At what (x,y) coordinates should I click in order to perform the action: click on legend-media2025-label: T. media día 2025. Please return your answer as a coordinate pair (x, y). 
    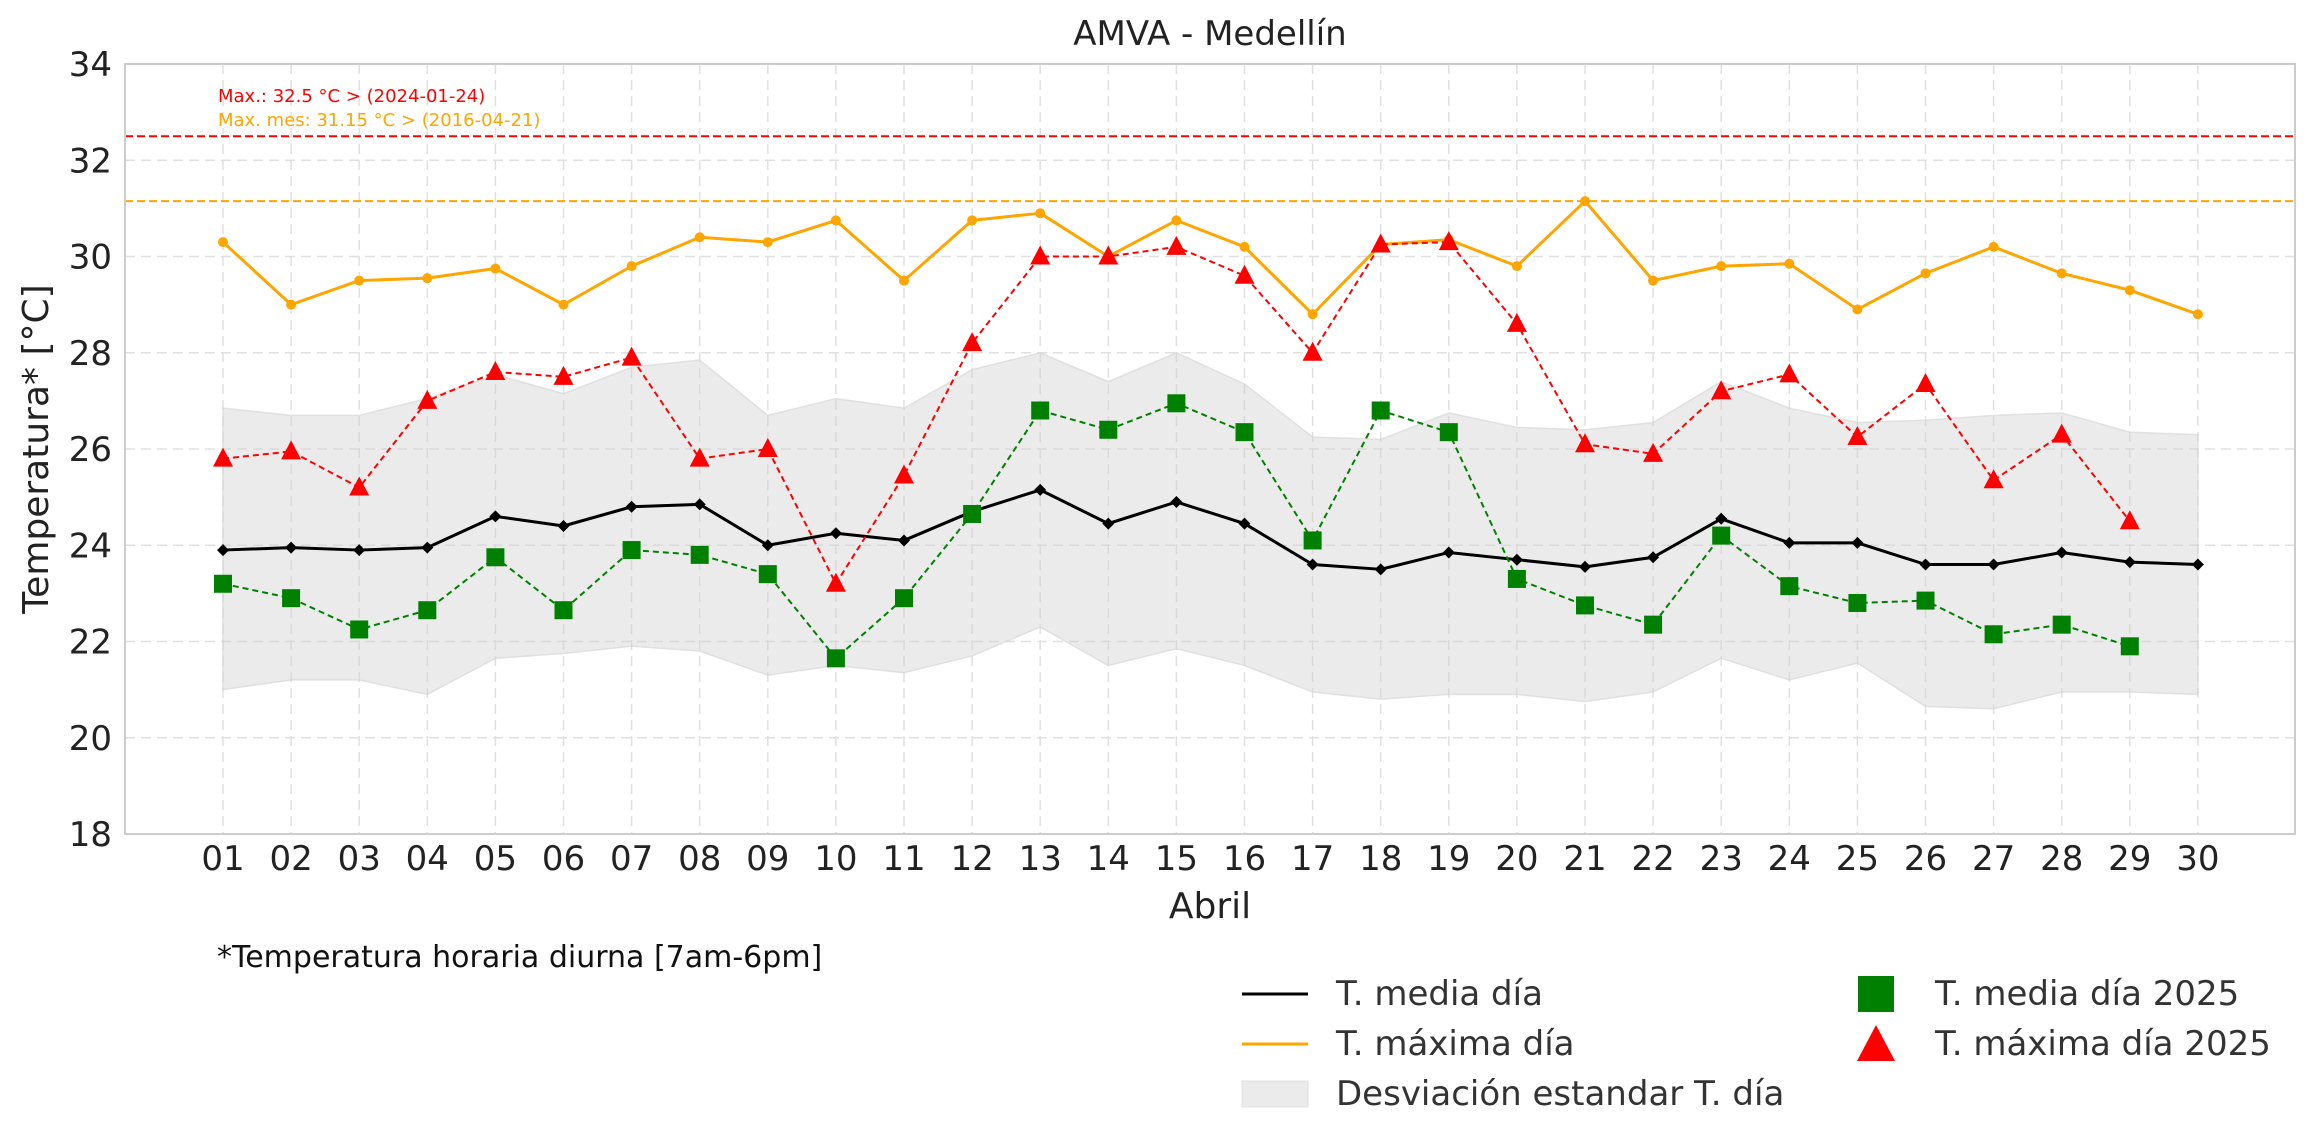
    Looking at the image, I should click on (2087, 994).